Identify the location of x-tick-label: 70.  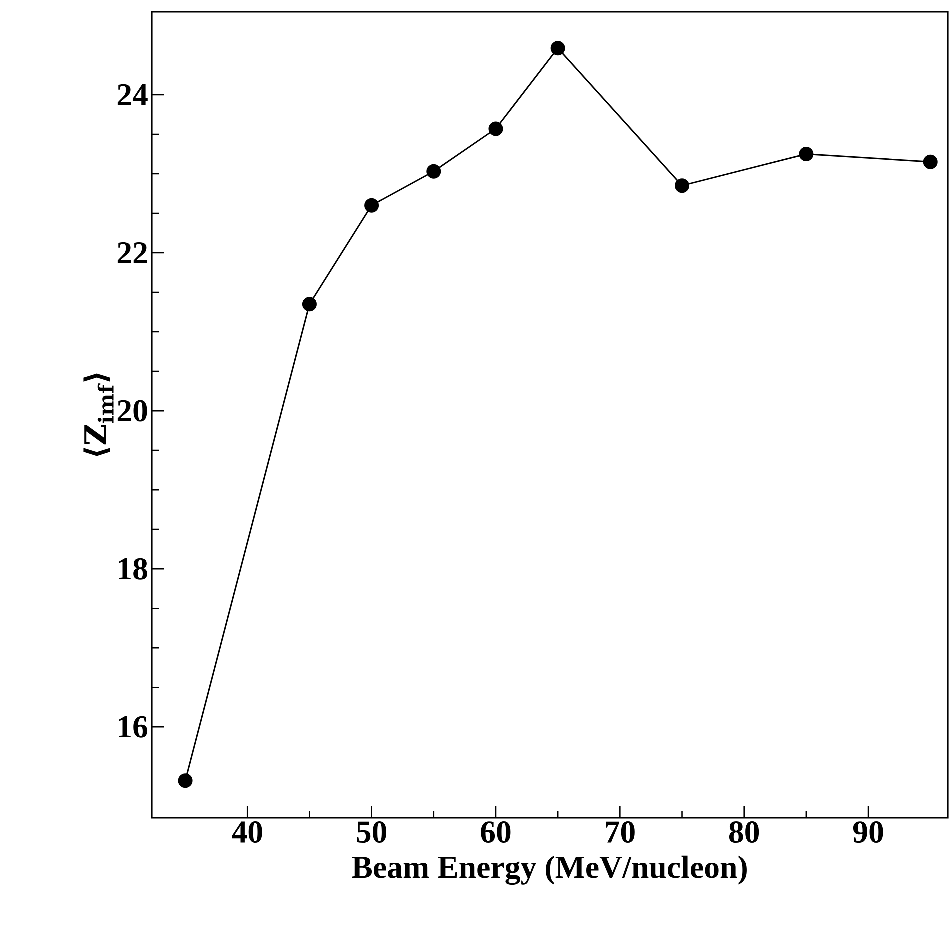
(620, 833).